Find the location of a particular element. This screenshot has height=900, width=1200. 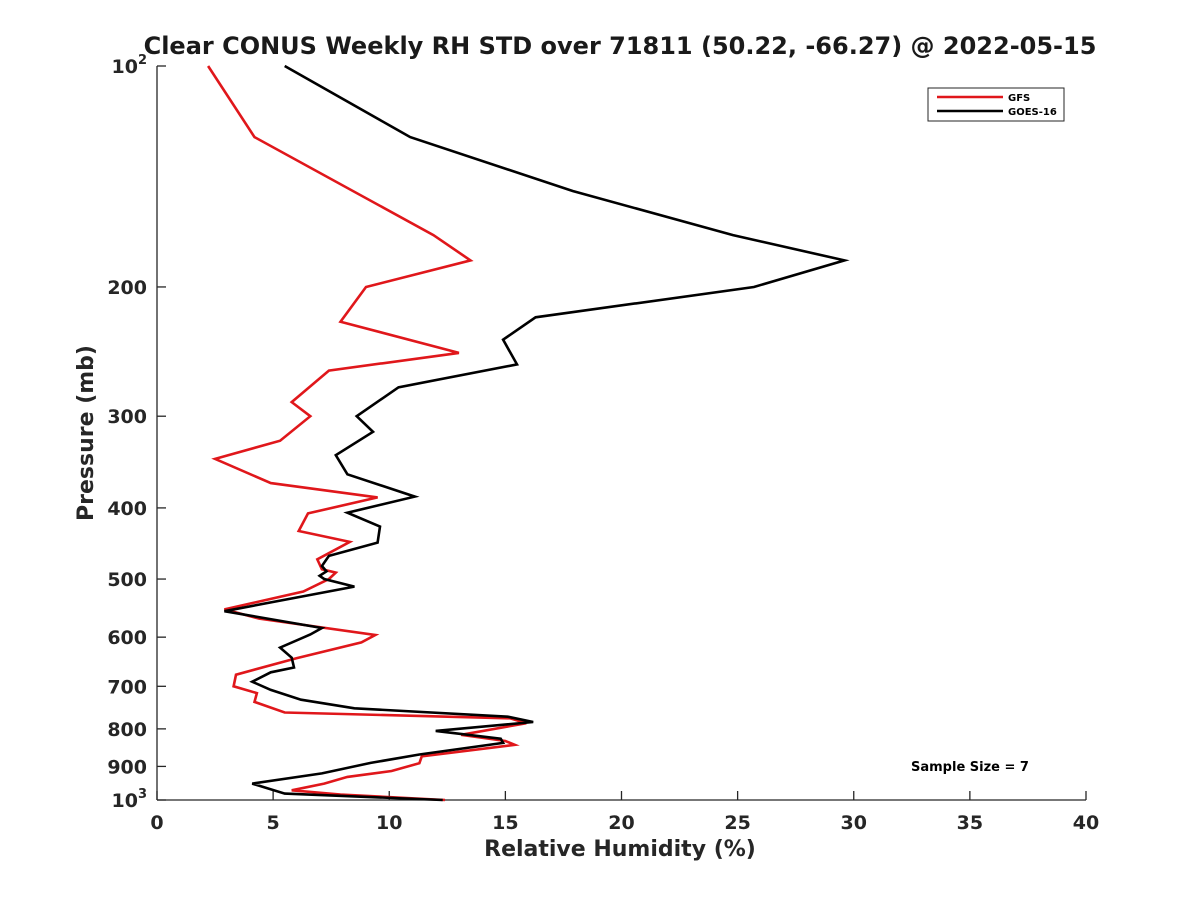

sample-size-annotation: Sample Size = 7 is located at coordinates (970, 767).